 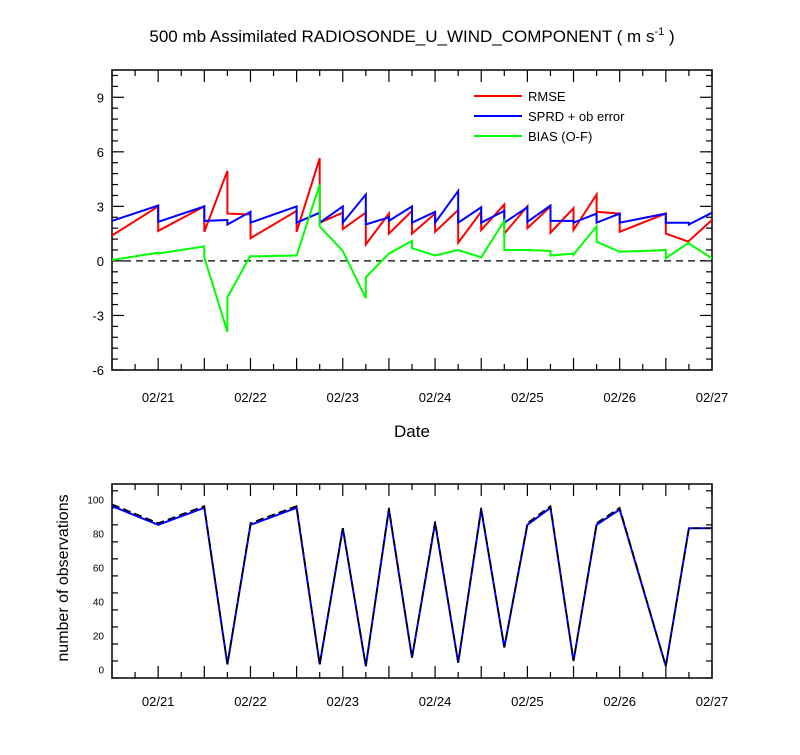 I want to click on bottom-x-tick-label: 02/21, so click(x=158, y=701).